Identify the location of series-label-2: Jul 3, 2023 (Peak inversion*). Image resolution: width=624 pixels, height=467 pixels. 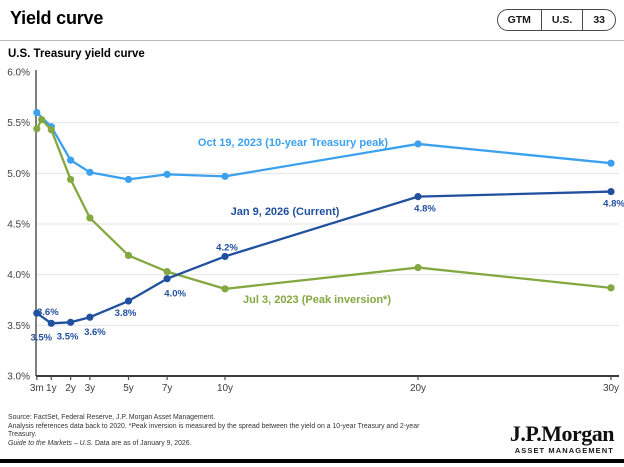
(317, 300).